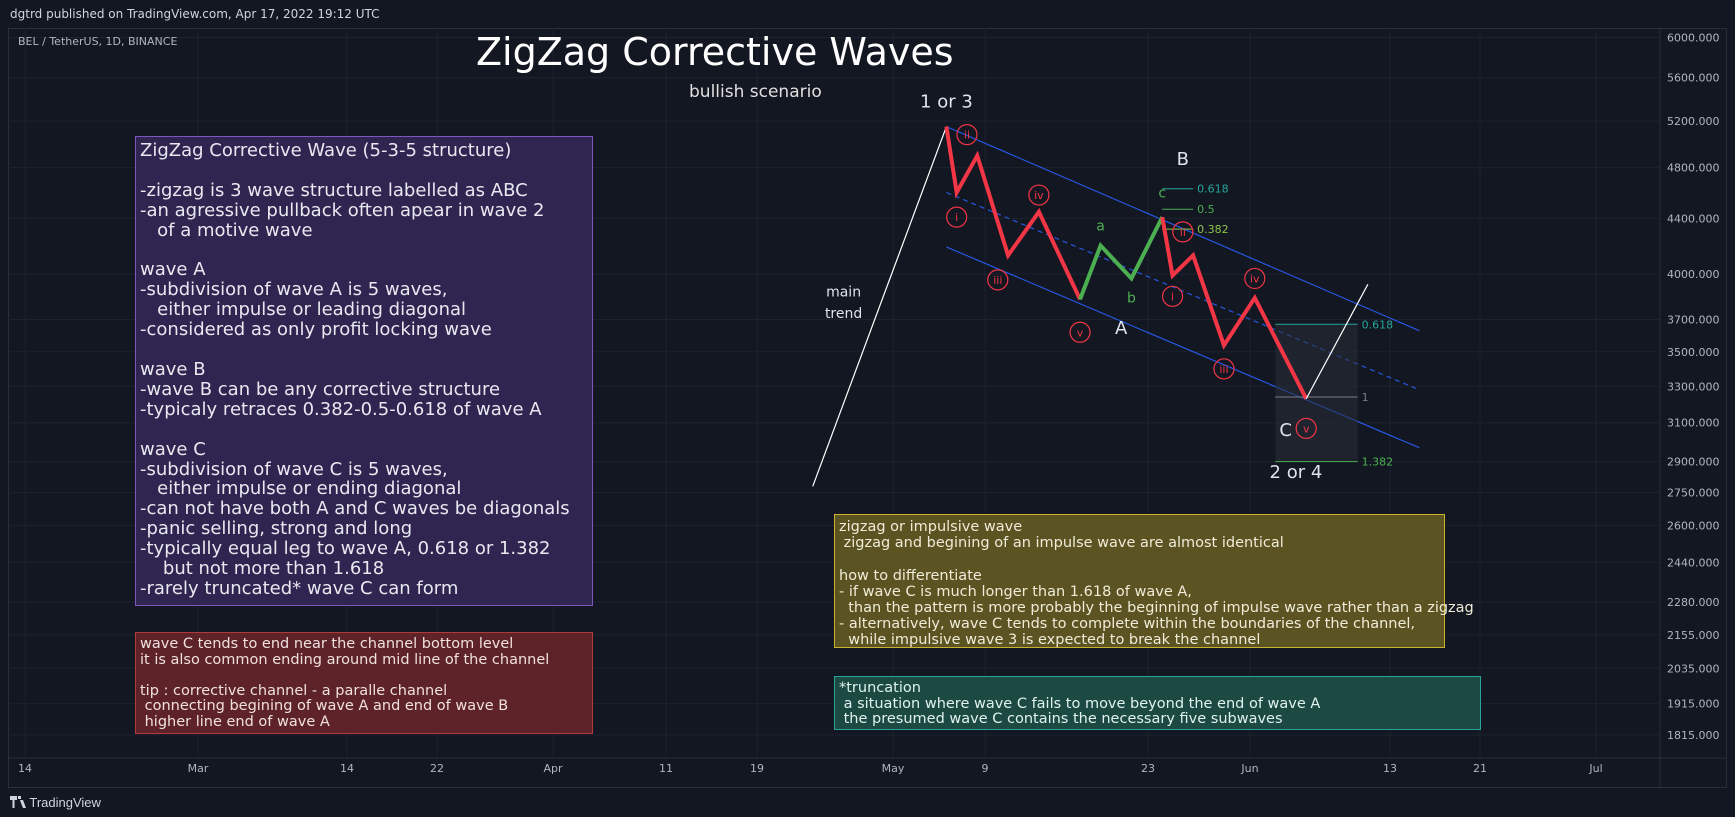  What do you see at coordinates (1693, 352) in the screenshot?
I see `price-tick-label: 3500.000` at bounding box center [1693, 352].